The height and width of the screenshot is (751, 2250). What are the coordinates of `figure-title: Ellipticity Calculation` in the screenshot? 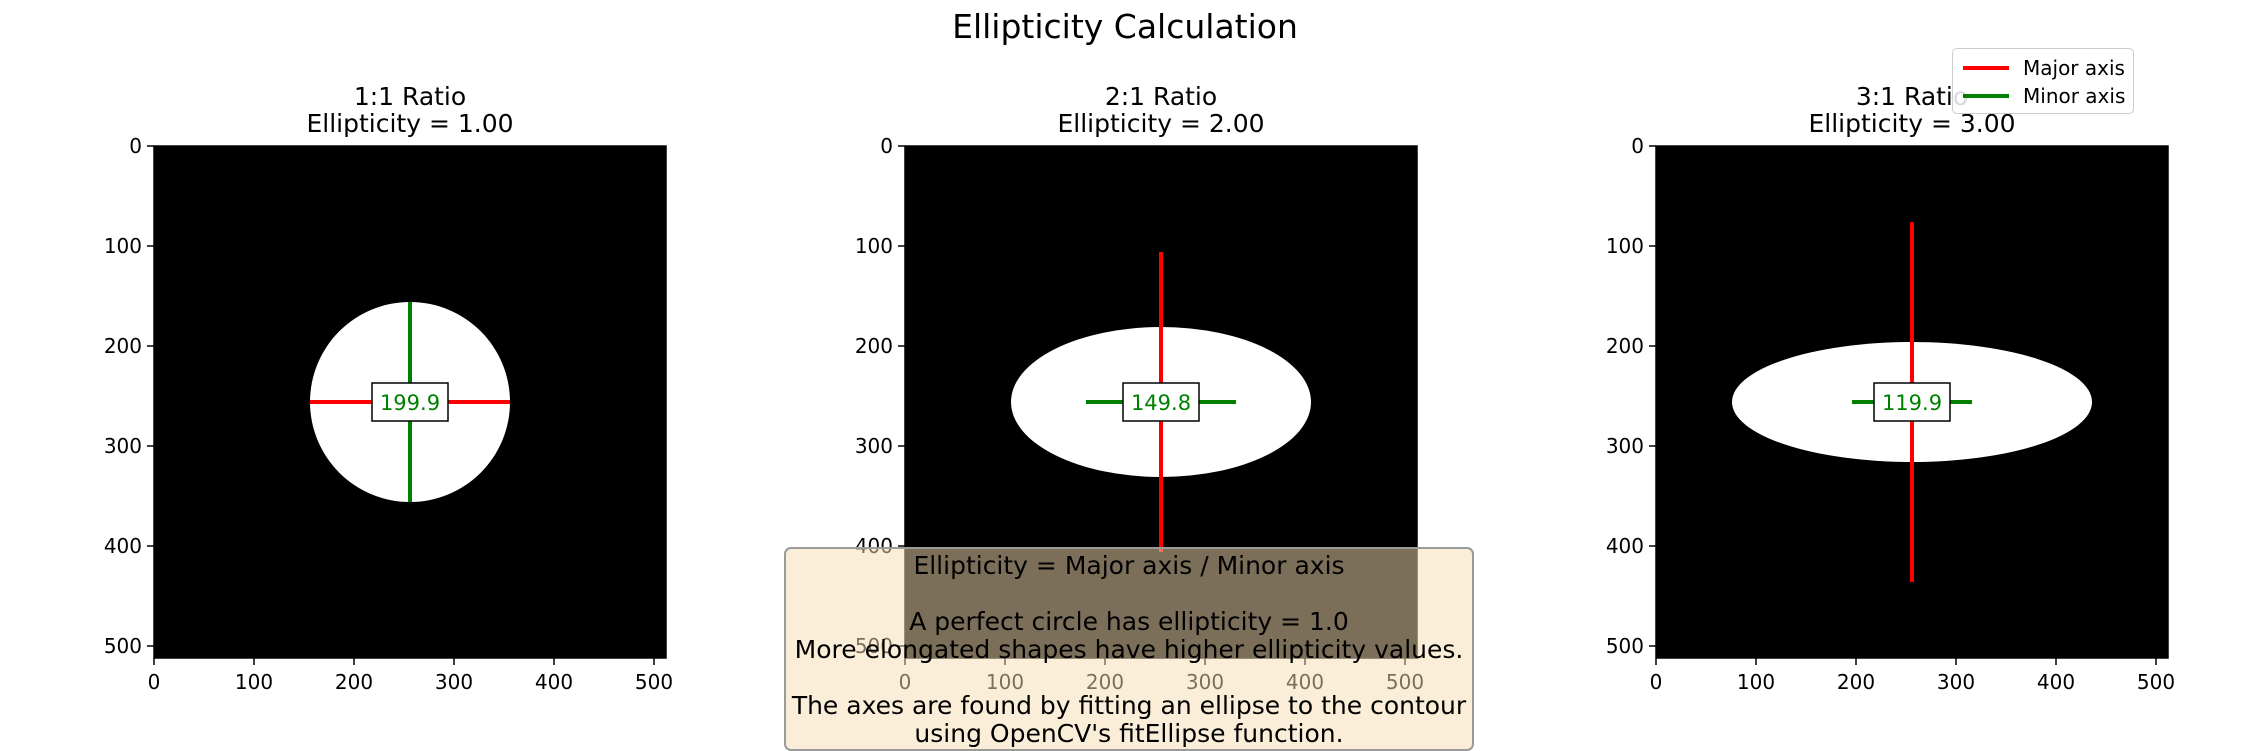 It's located at (1125, 26).